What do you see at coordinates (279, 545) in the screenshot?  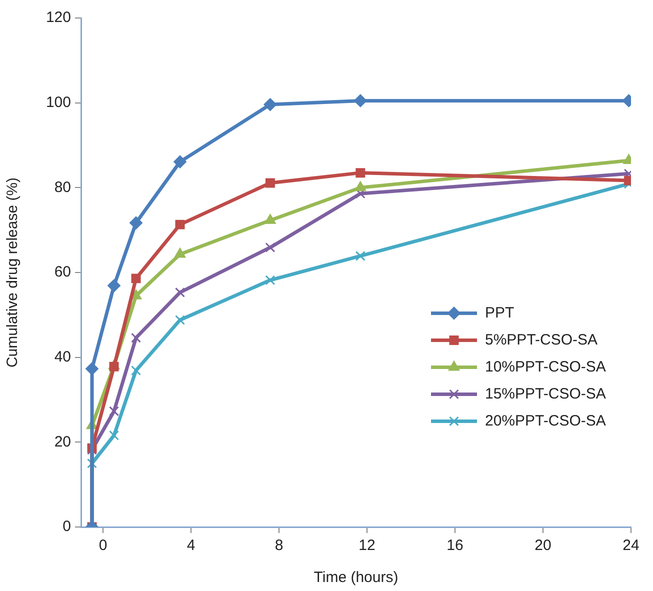 I see `x-tick-label: 8` at bounding box center [279, 545].